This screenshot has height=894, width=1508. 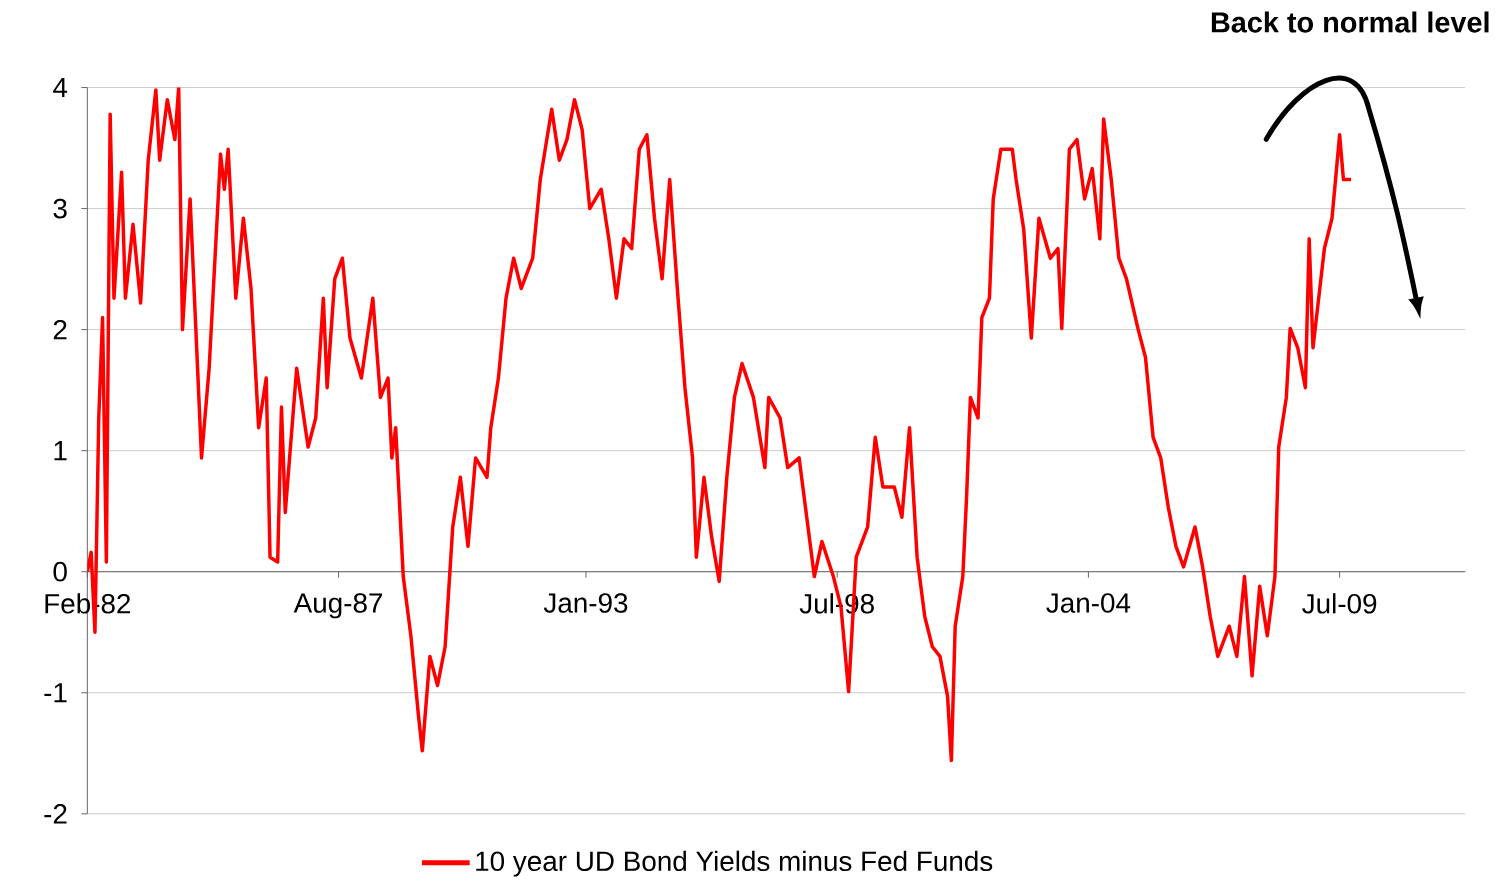 I want to click on legend-label: 10 year UD Bond Yields minus Fed Funds, so click(x=734, y=863).